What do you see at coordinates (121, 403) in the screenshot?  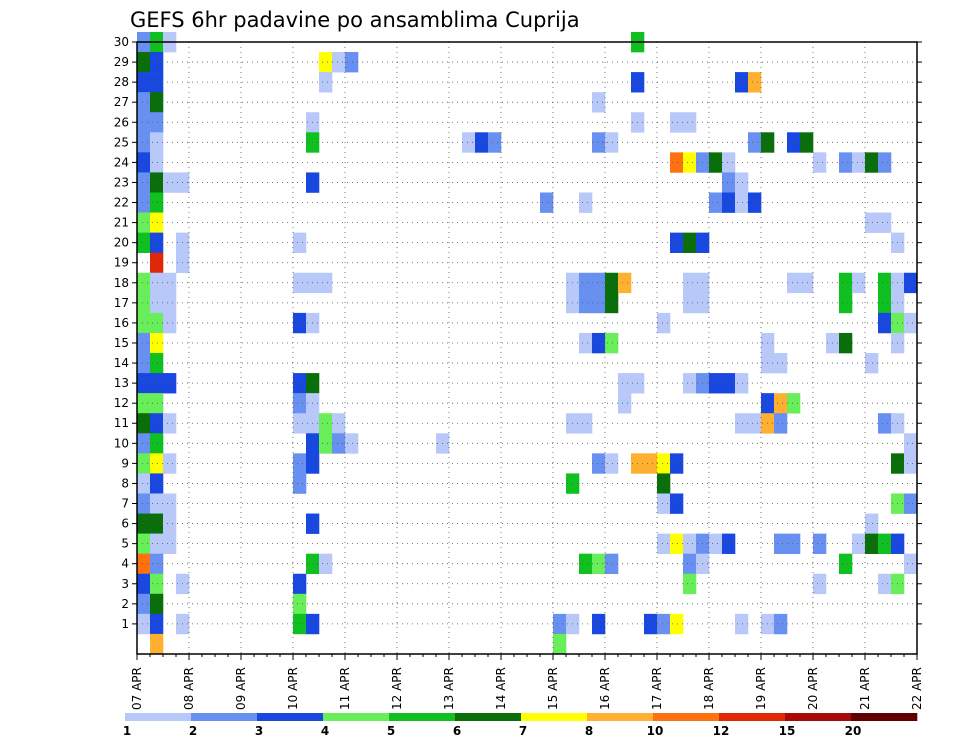 I see `y-tick-label: 12` at bounding box center [121, 403].